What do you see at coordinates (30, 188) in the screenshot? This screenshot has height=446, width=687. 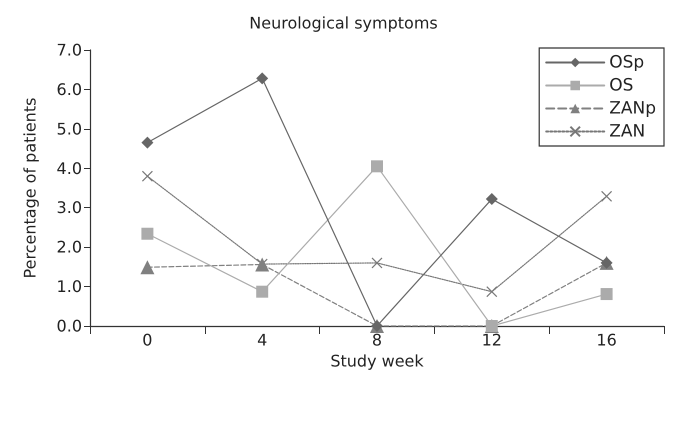 I see `y-axis-title: Percentage of patients` at bounding box center [30, 188].